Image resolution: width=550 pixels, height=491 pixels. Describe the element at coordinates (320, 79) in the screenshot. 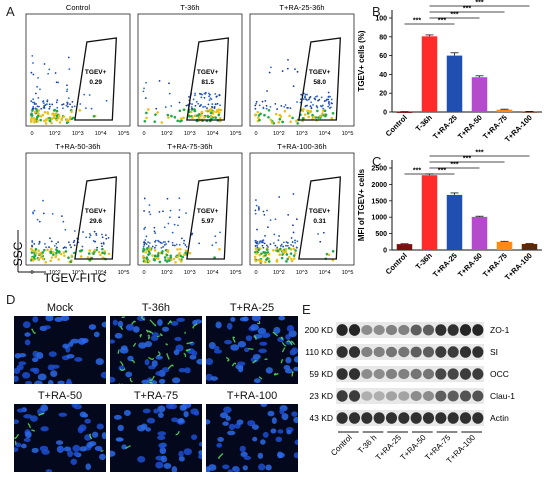

I see `flow-gate` at that location.